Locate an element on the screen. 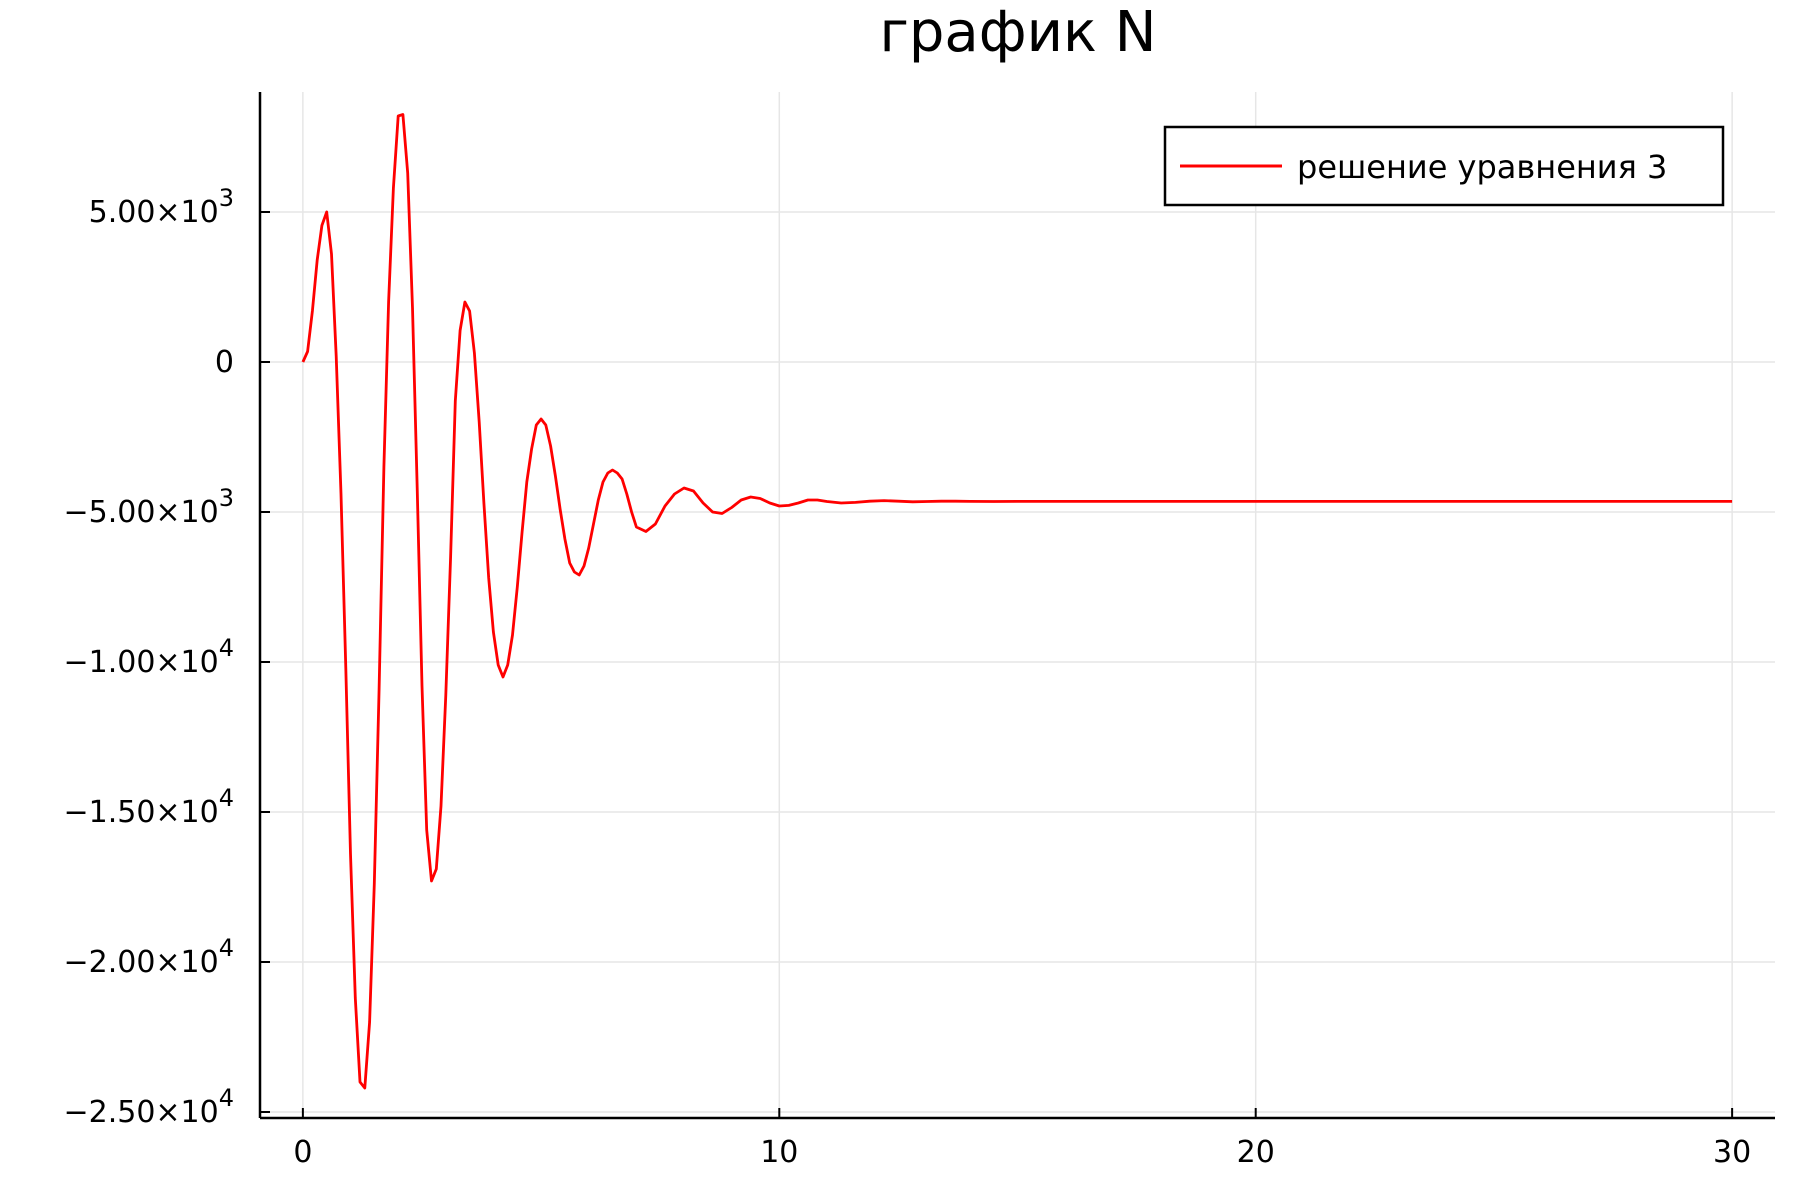 The height and width of the screenshot is (1200, 1800). y-tick-label: −5.00×10³ is located at coordinates (148, 507).